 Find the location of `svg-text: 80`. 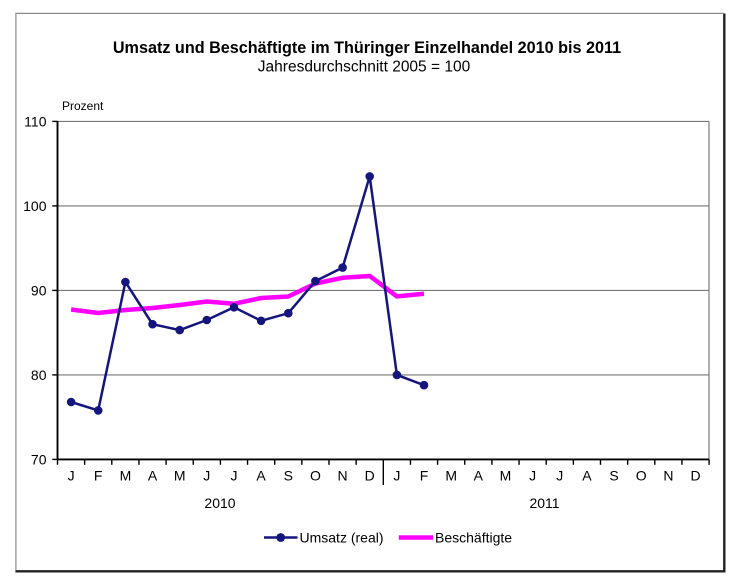

svg-text: 80 is located at coordinates (39, 375).